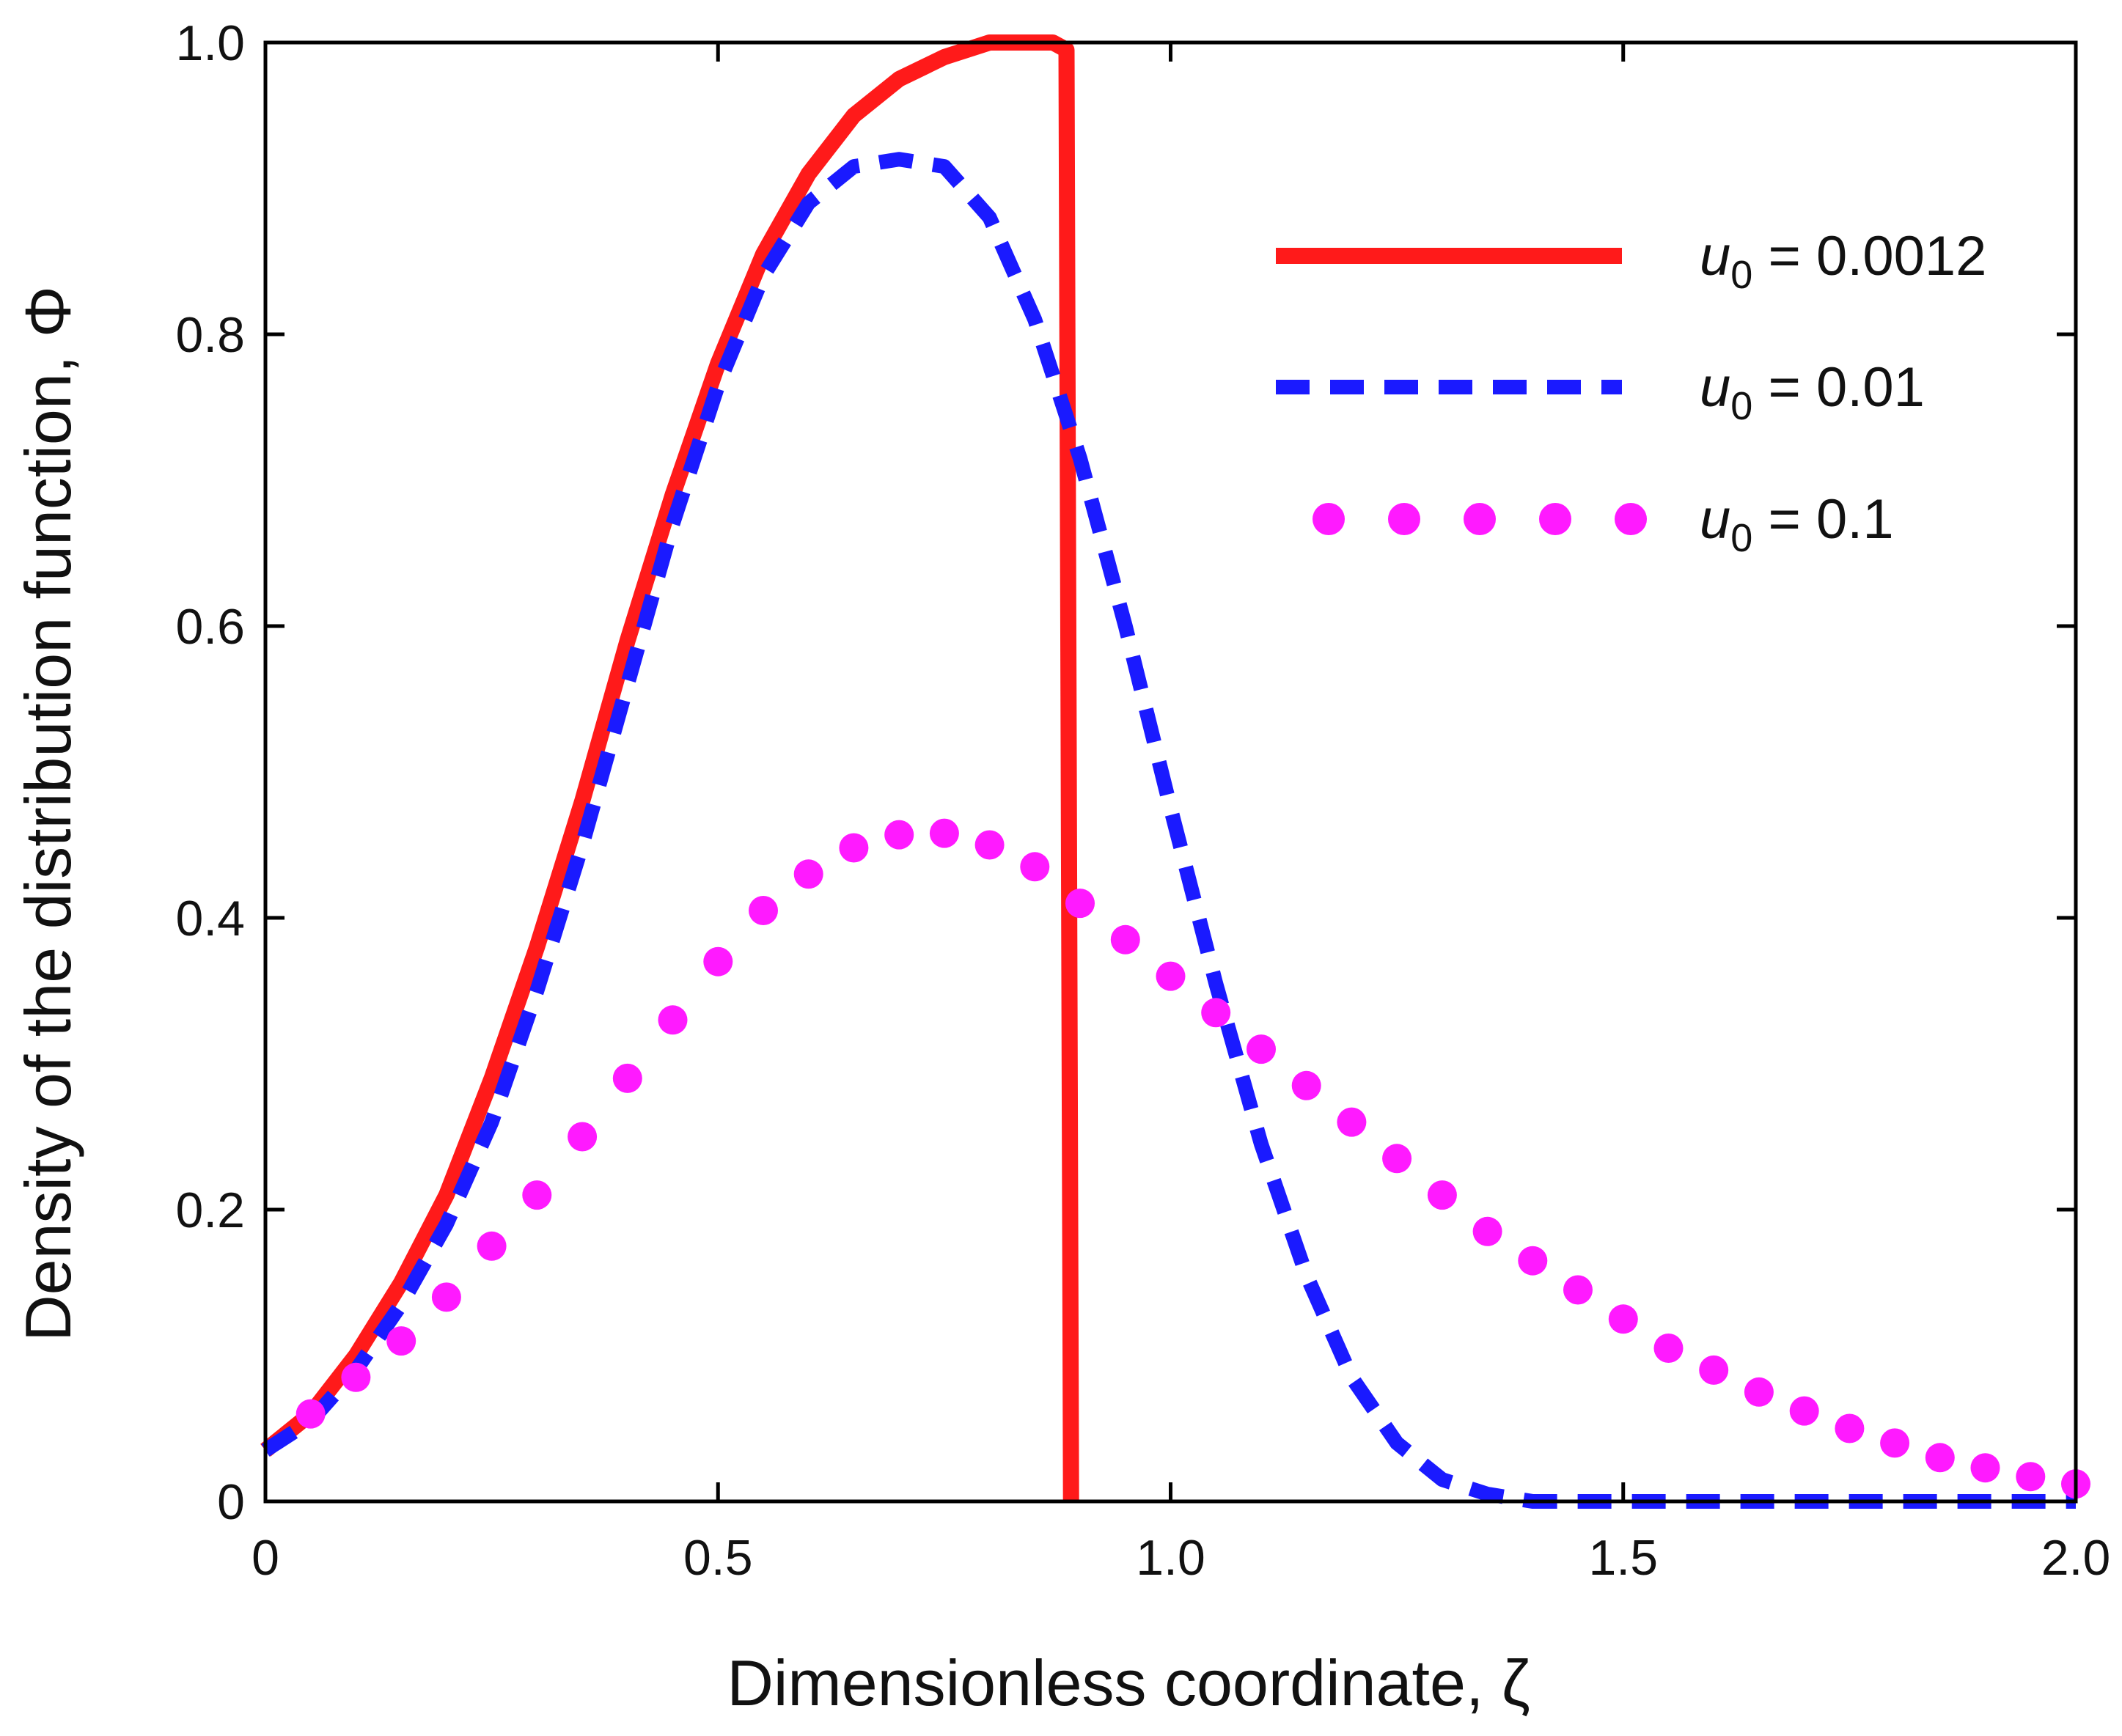 This screenshot has height=1736, width=2122. I want to click on legend-label: u0 = 0.01, so click(1812, 392).